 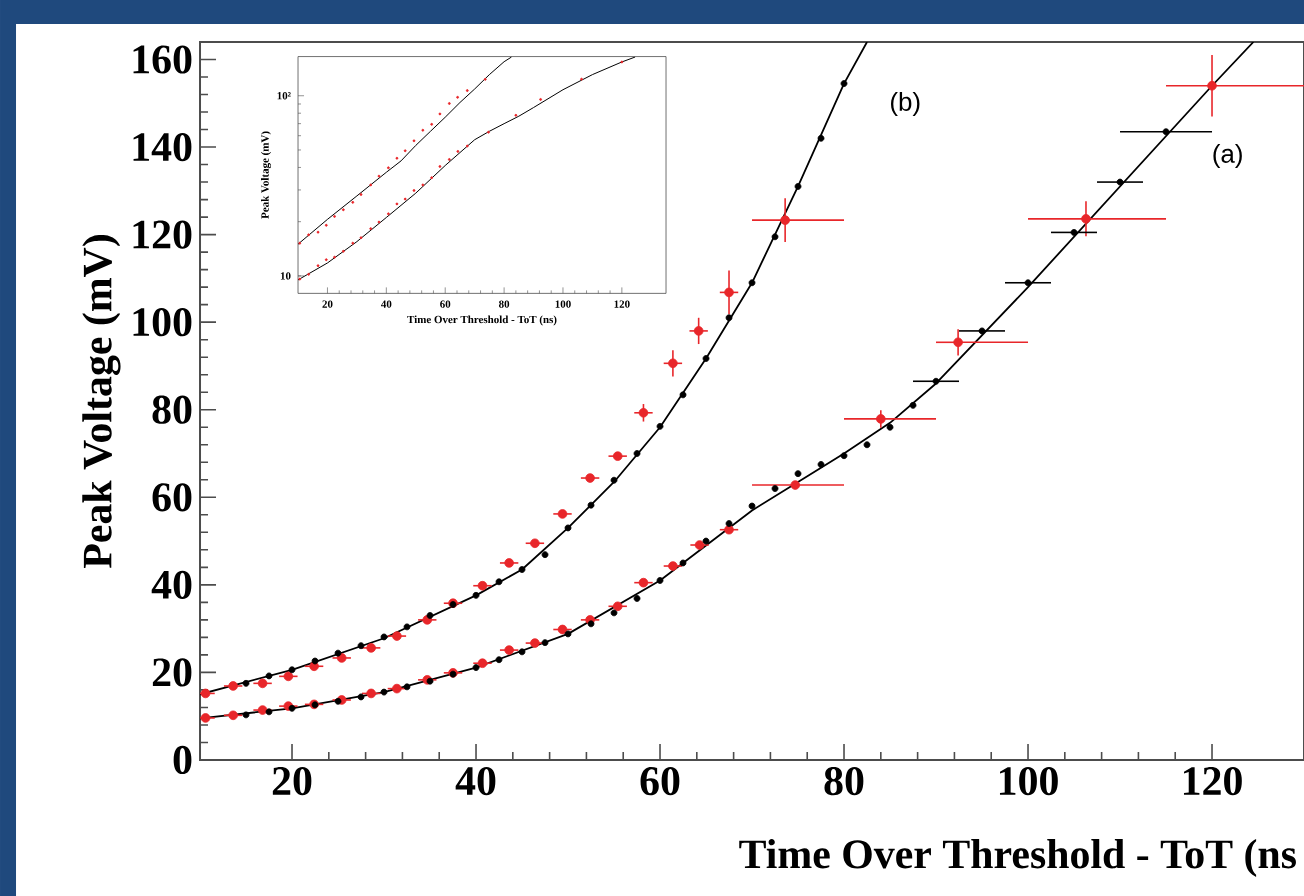 What do you see at coordinates (1028, 781) in the screenshot?
I see `x-tick-label: 100` at bounding box center [1028, 781].